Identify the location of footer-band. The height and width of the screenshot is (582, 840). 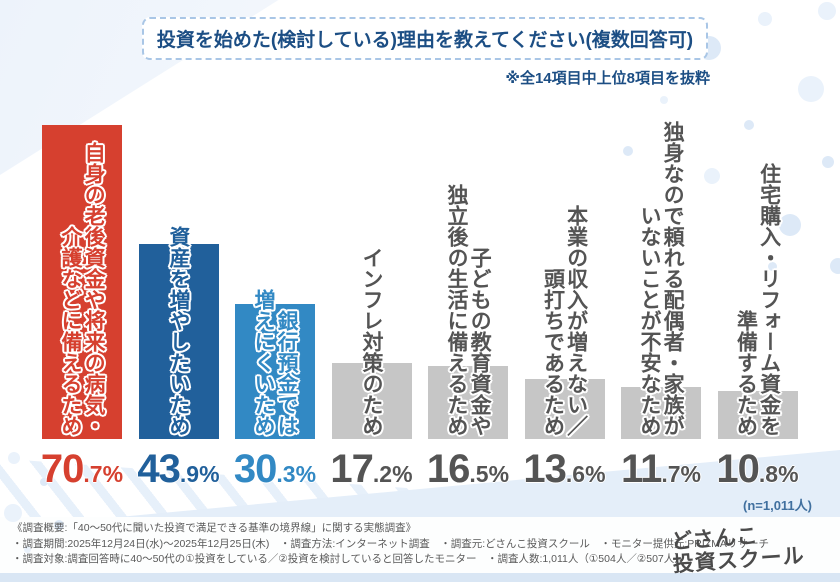
(420, 545).